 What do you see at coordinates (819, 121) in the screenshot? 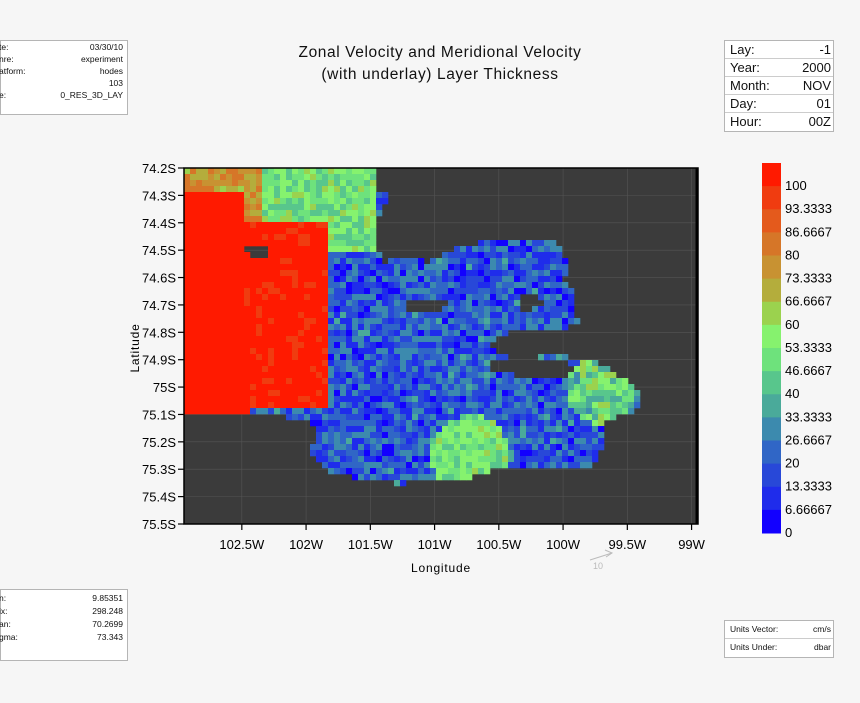
I see `info-value: 00Z` at bounding box center [819, 121].